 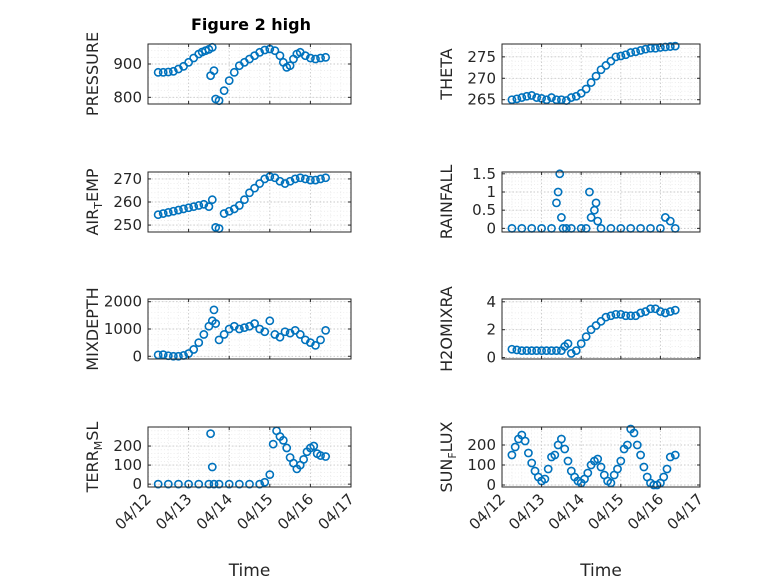 I want to click on y-tick-label: 250, so click(x=127, y=225).